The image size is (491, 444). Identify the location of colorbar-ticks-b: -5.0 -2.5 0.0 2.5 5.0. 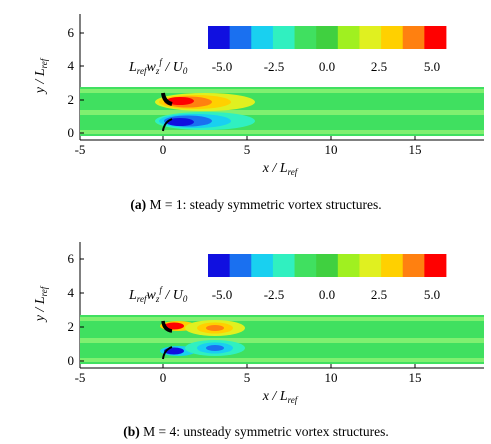
(326, 294).